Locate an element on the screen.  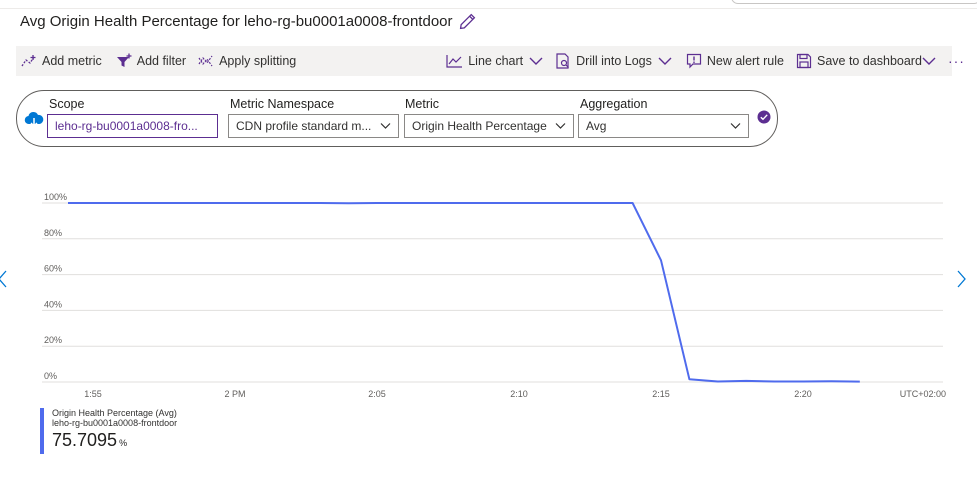
aggregation-label: Aggregation is located at coordinates (614, 104).